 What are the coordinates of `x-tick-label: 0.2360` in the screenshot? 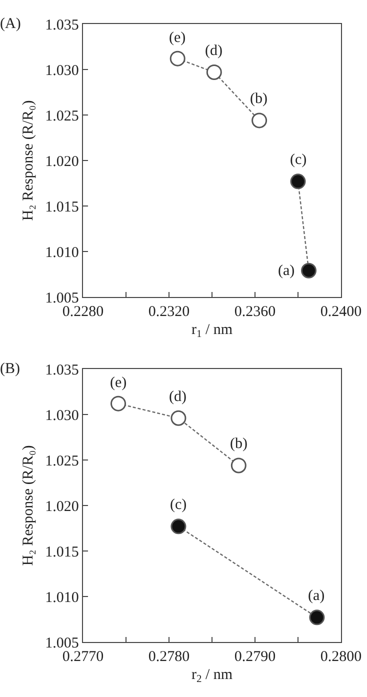 It's located at (255, 312).